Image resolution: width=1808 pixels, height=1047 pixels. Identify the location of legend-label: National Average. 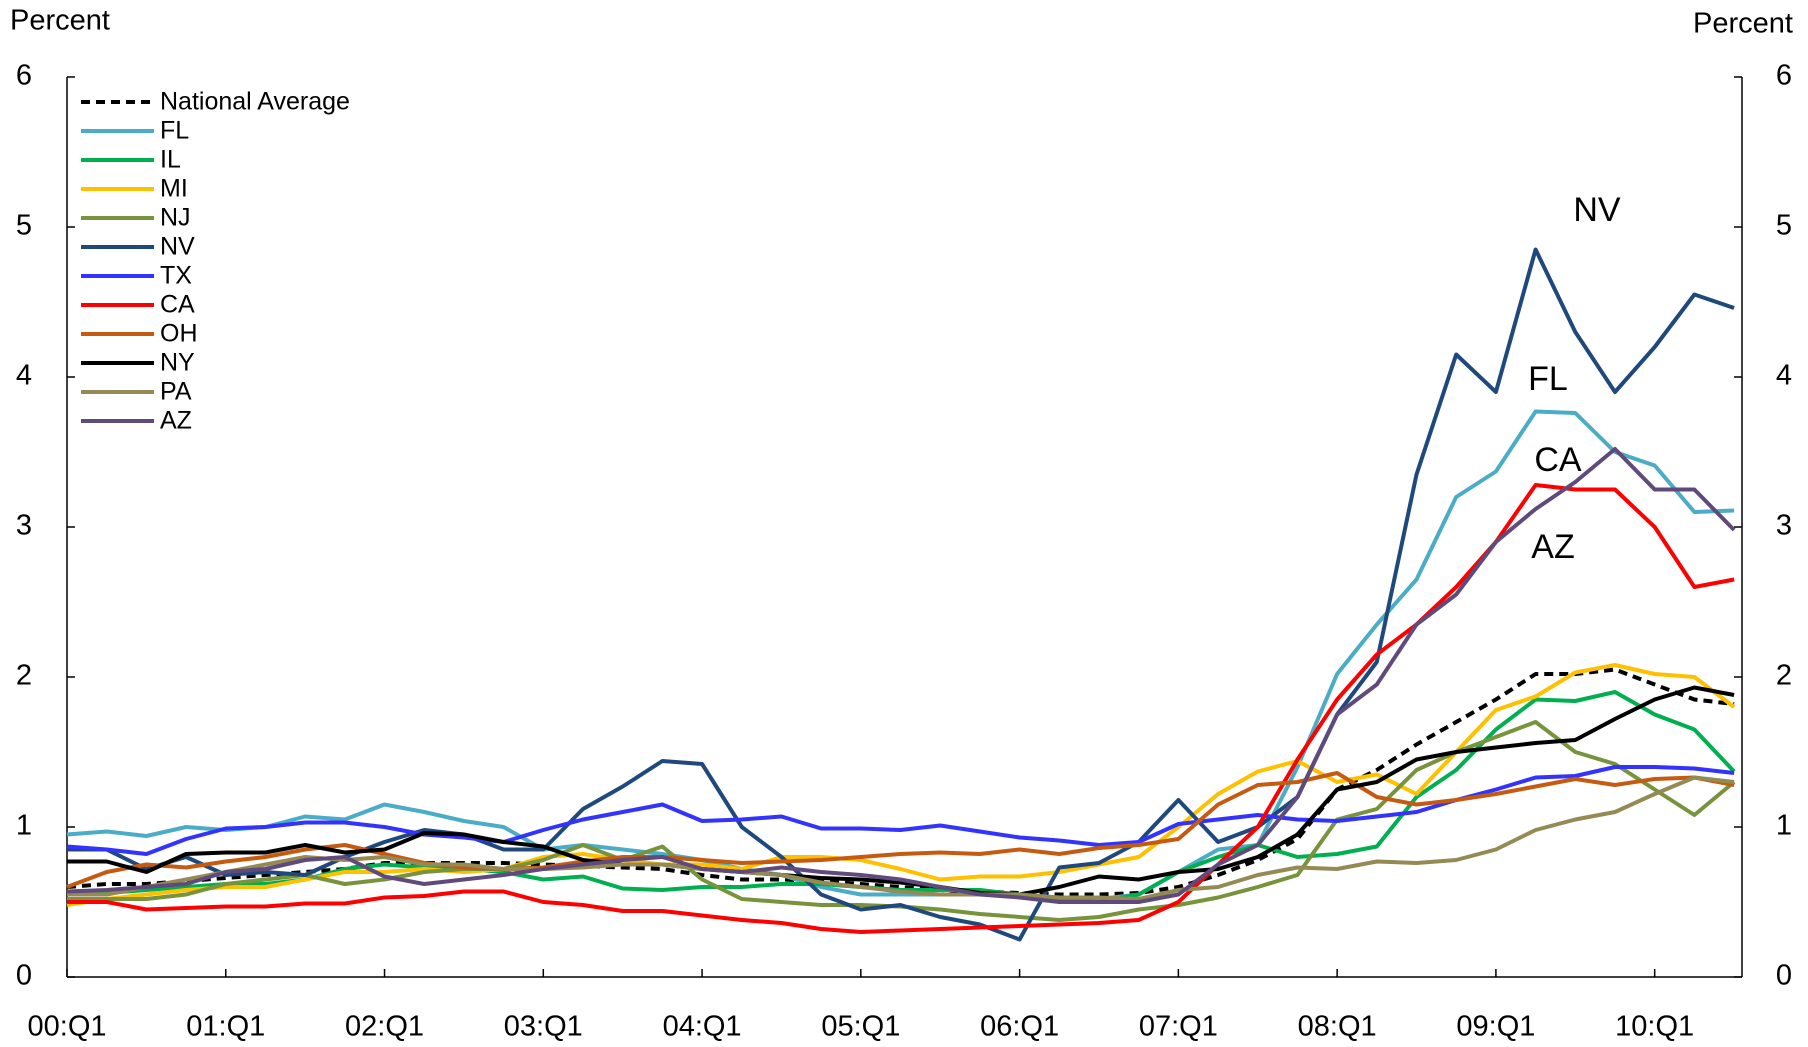
(255, 102).